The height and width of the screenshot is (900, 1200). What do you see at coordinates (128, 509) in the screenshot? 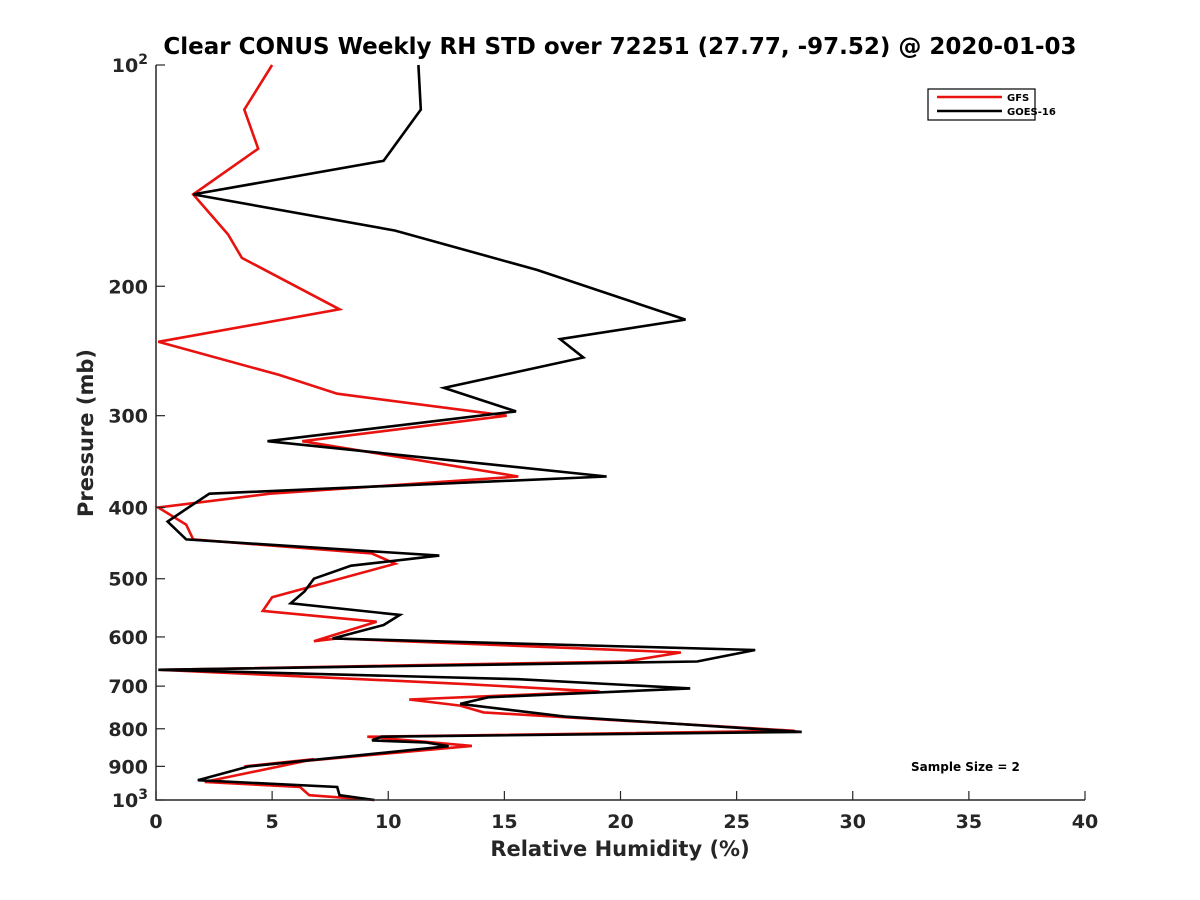
I see `y-tick-label: 400` at bounding box center [128, 509].